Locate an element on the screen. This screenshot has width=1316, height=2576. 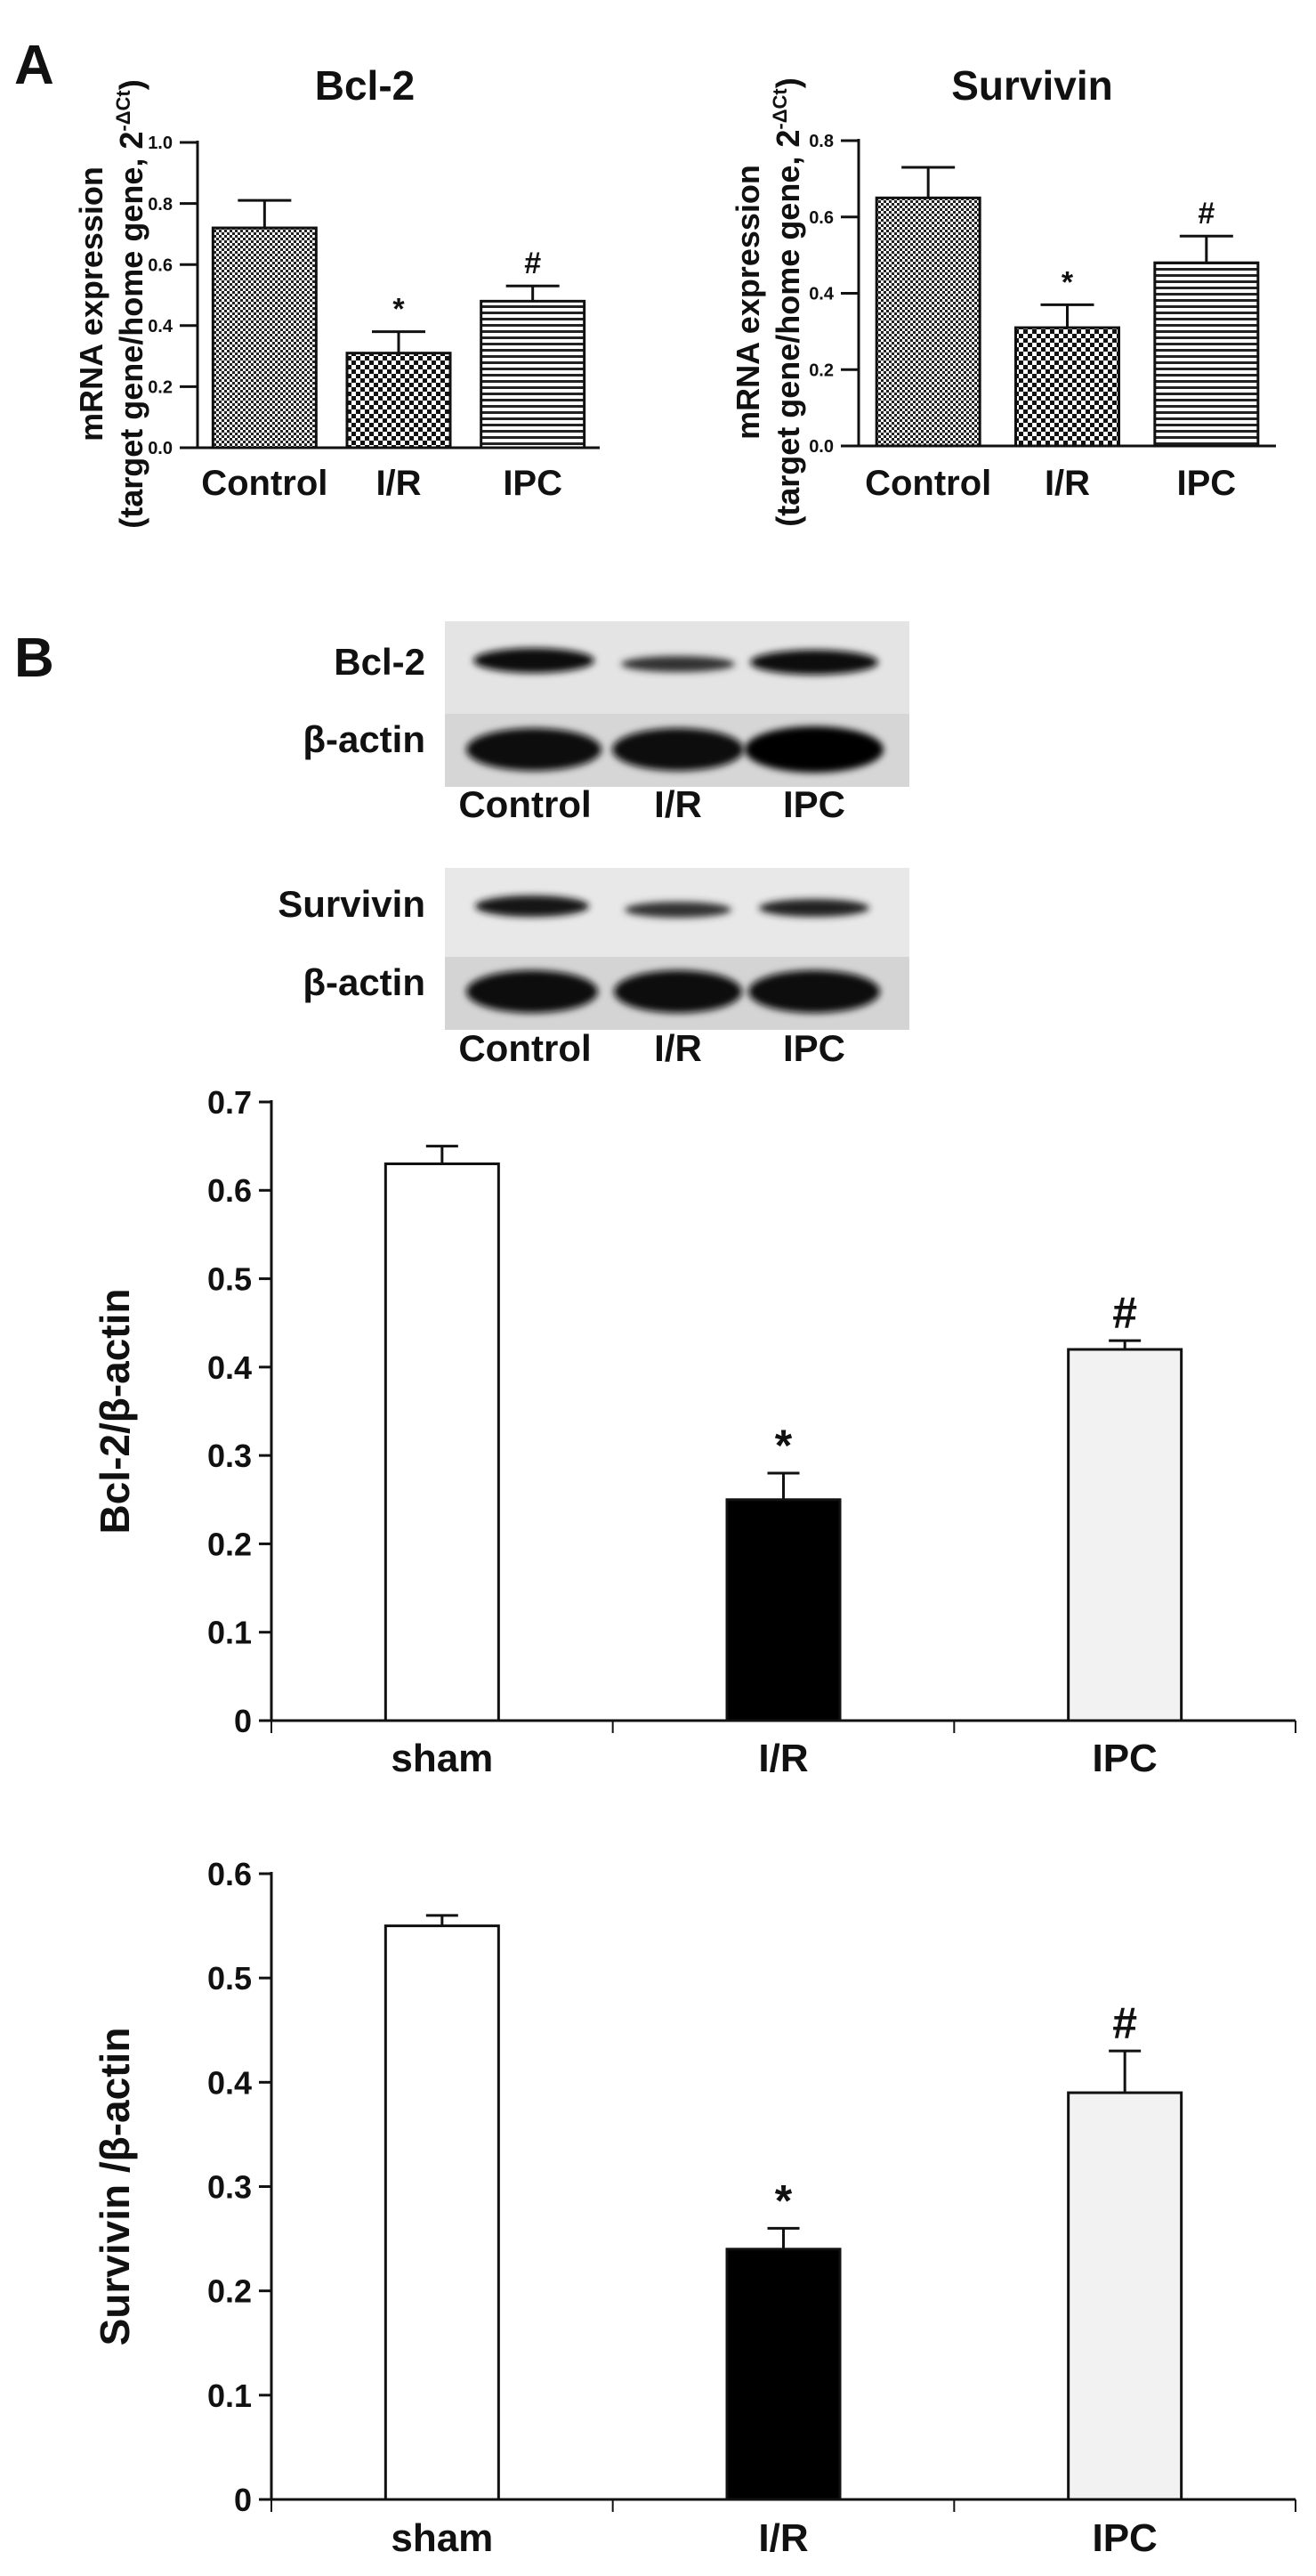
y-axis-label: Bcl-2/β-actin is located at coordinates (115, 1411).